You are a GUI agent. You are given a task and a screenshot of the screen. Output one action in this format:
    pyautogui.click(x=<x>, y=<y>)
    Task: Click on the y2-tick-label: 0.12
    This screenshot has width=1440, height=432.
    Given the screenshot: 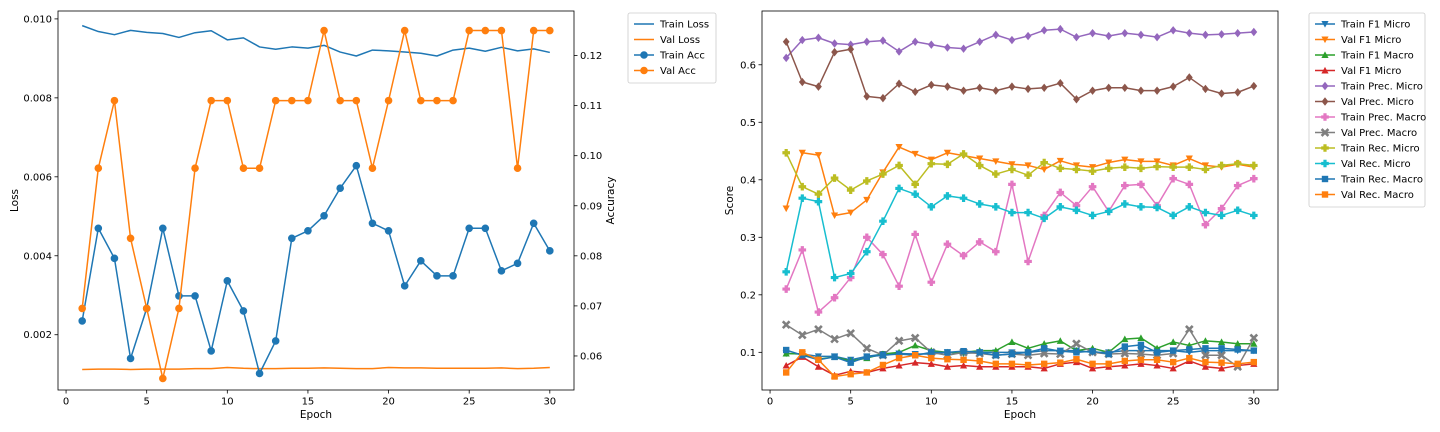 What is the action you would take?
    pyautogui.click(x=591, y=56)
    